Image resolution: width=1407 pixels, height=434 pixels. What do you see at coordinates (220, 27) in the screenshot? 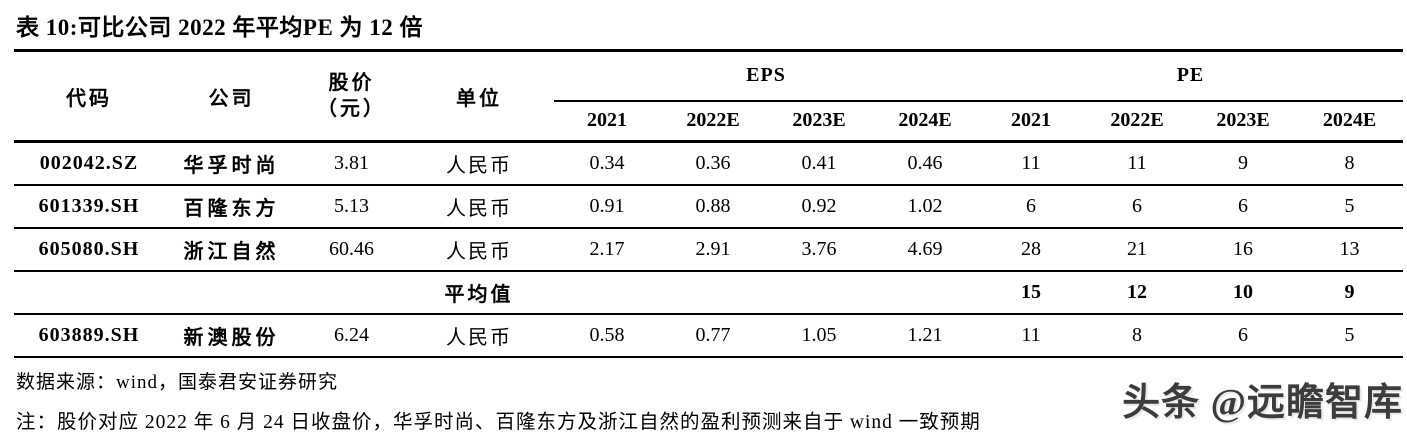
I see `table-title: 表 10:可比公司 2022 年平均PE 为 12 倍` at bounding box center [220, 27].